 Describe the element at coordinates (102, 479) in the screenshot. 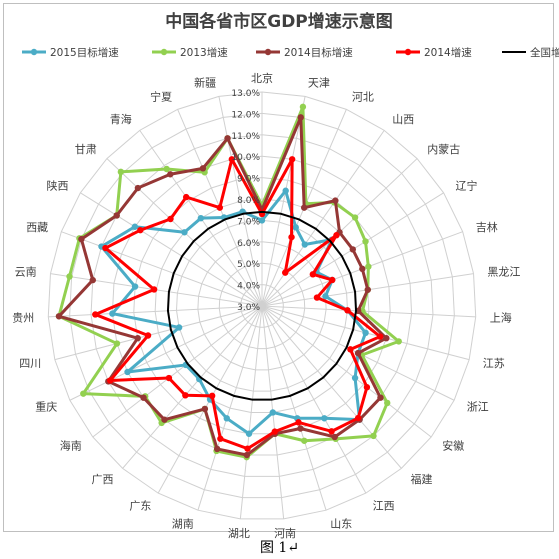

I see `category-label: 广西` at that location.